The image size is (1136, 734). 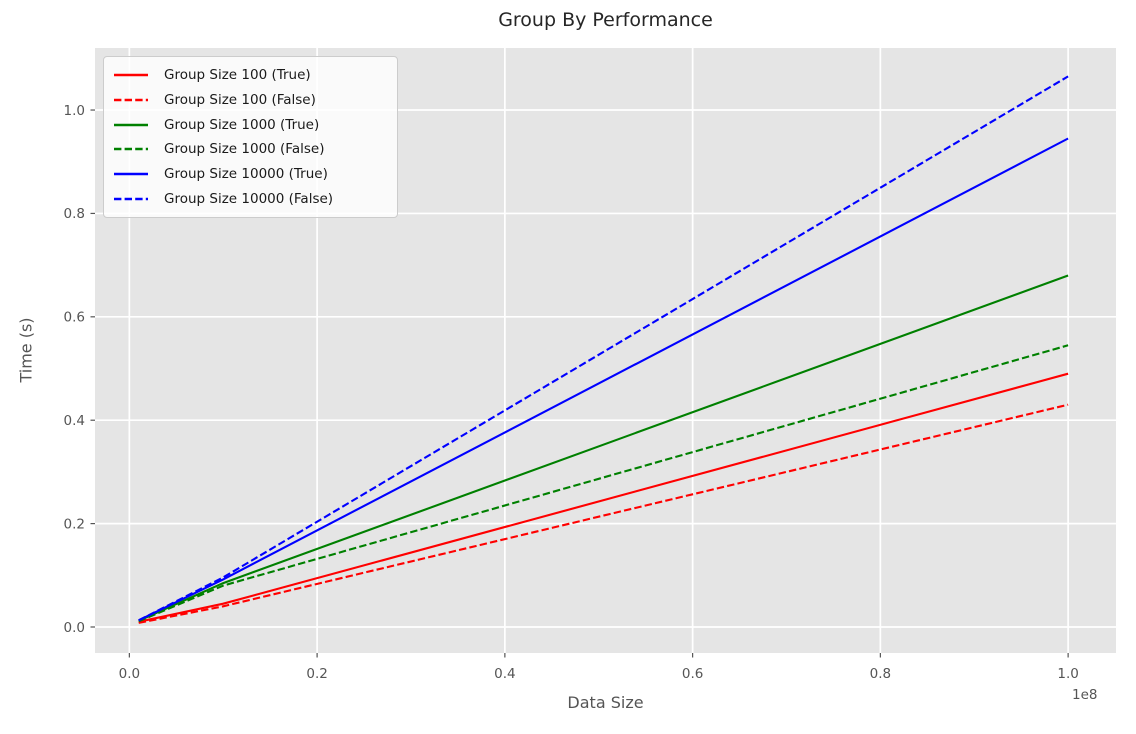 I want to click on y-tick-label: 0.4, so click(x=74, y=421).